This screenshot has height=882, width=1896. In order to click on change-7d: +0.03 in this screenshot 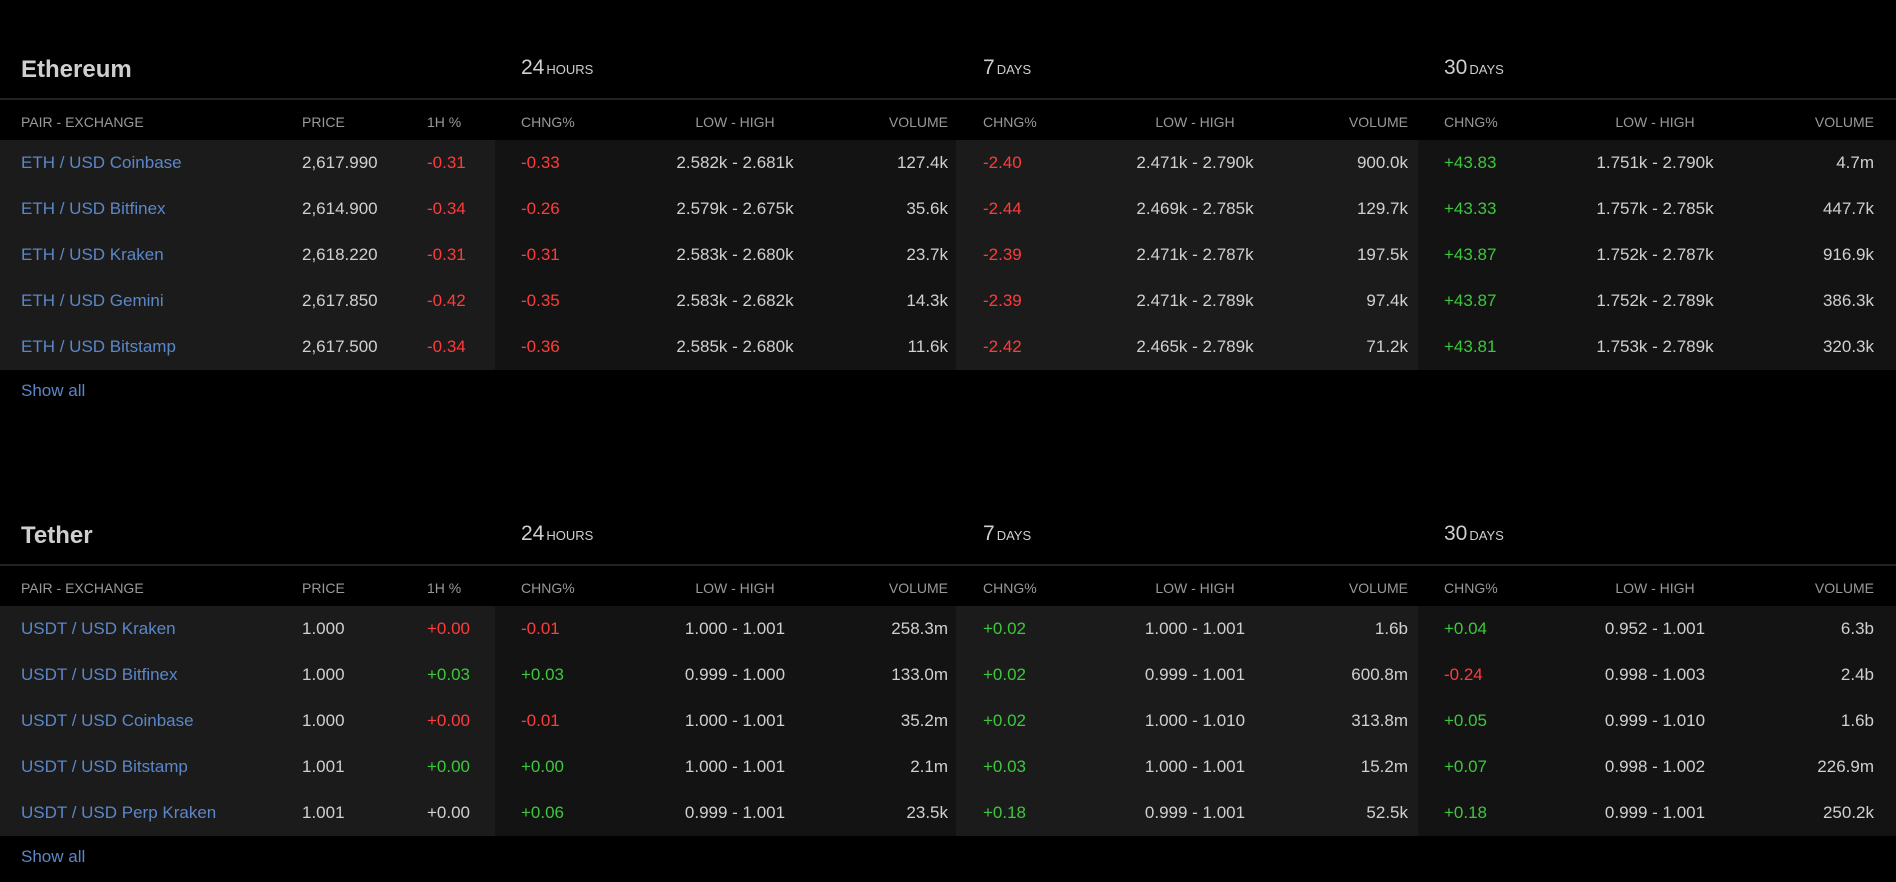, I will do `click(1005, 766)`.